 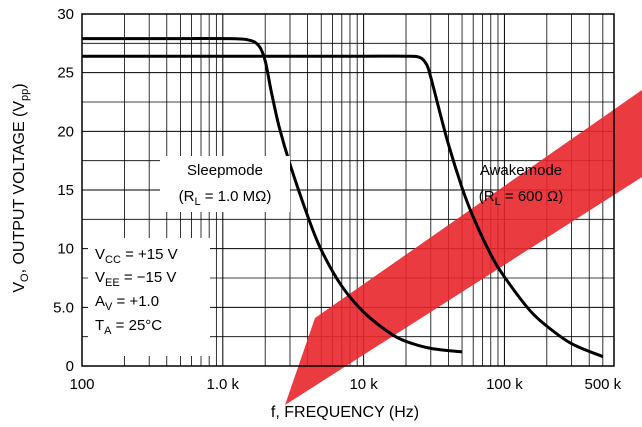 What do you see at coordinates (136, 256) in the screenshot?
I see `condition-vcc: VCC = +15 V` at bounding box center [136, 256].